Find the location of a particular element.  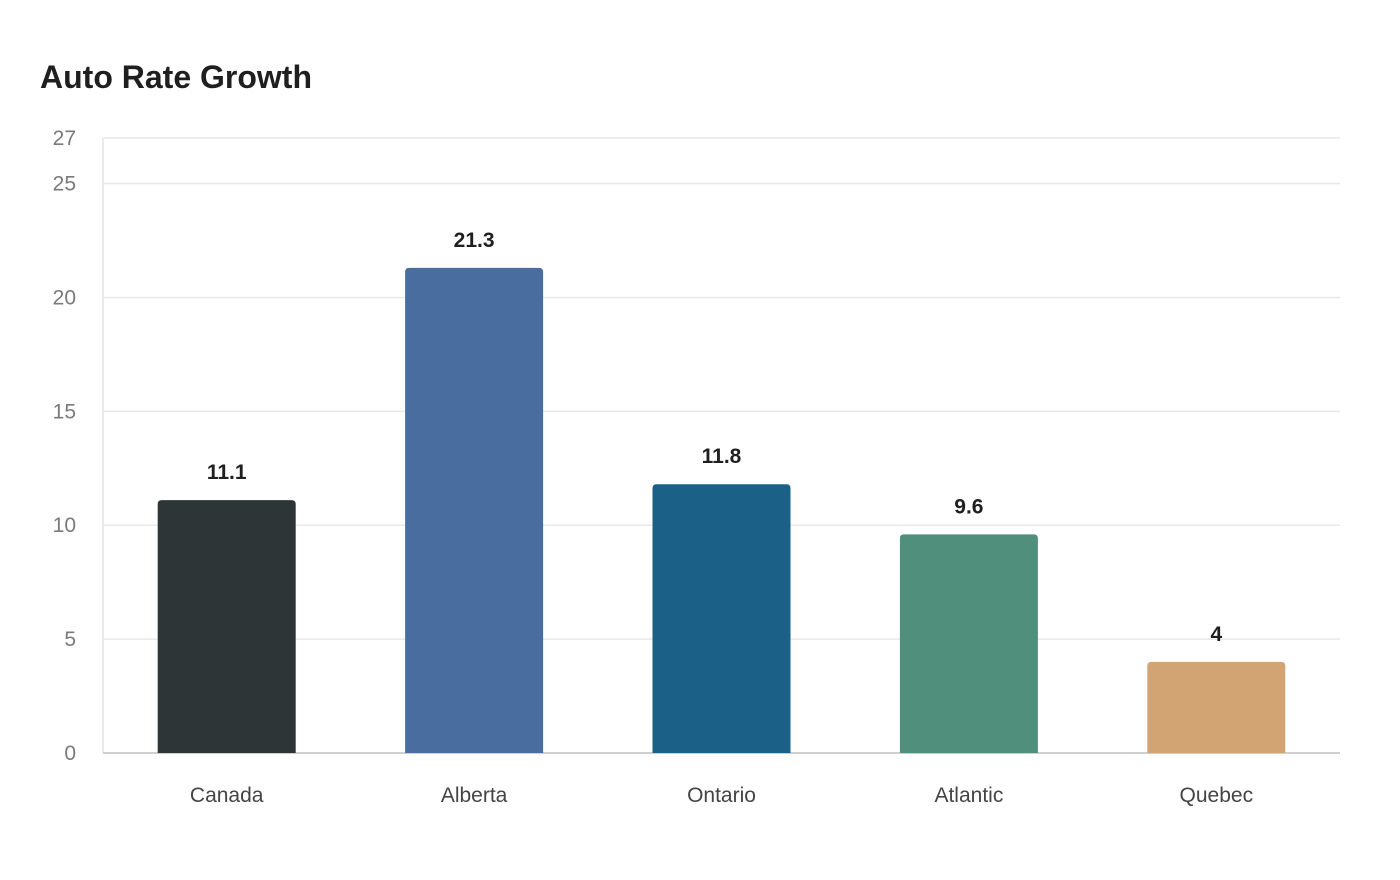

data-label-quebec: 4 is located at coordinates (1216, 634).